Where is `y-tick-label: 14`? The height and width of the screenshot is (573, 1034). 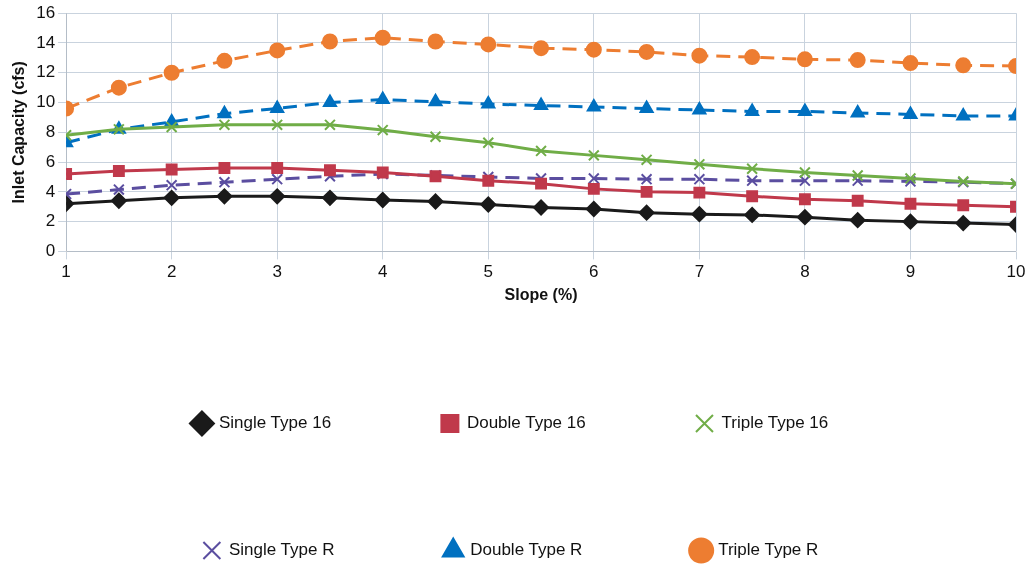
y-tick-label: 14 is located at coordinates (46, 42).